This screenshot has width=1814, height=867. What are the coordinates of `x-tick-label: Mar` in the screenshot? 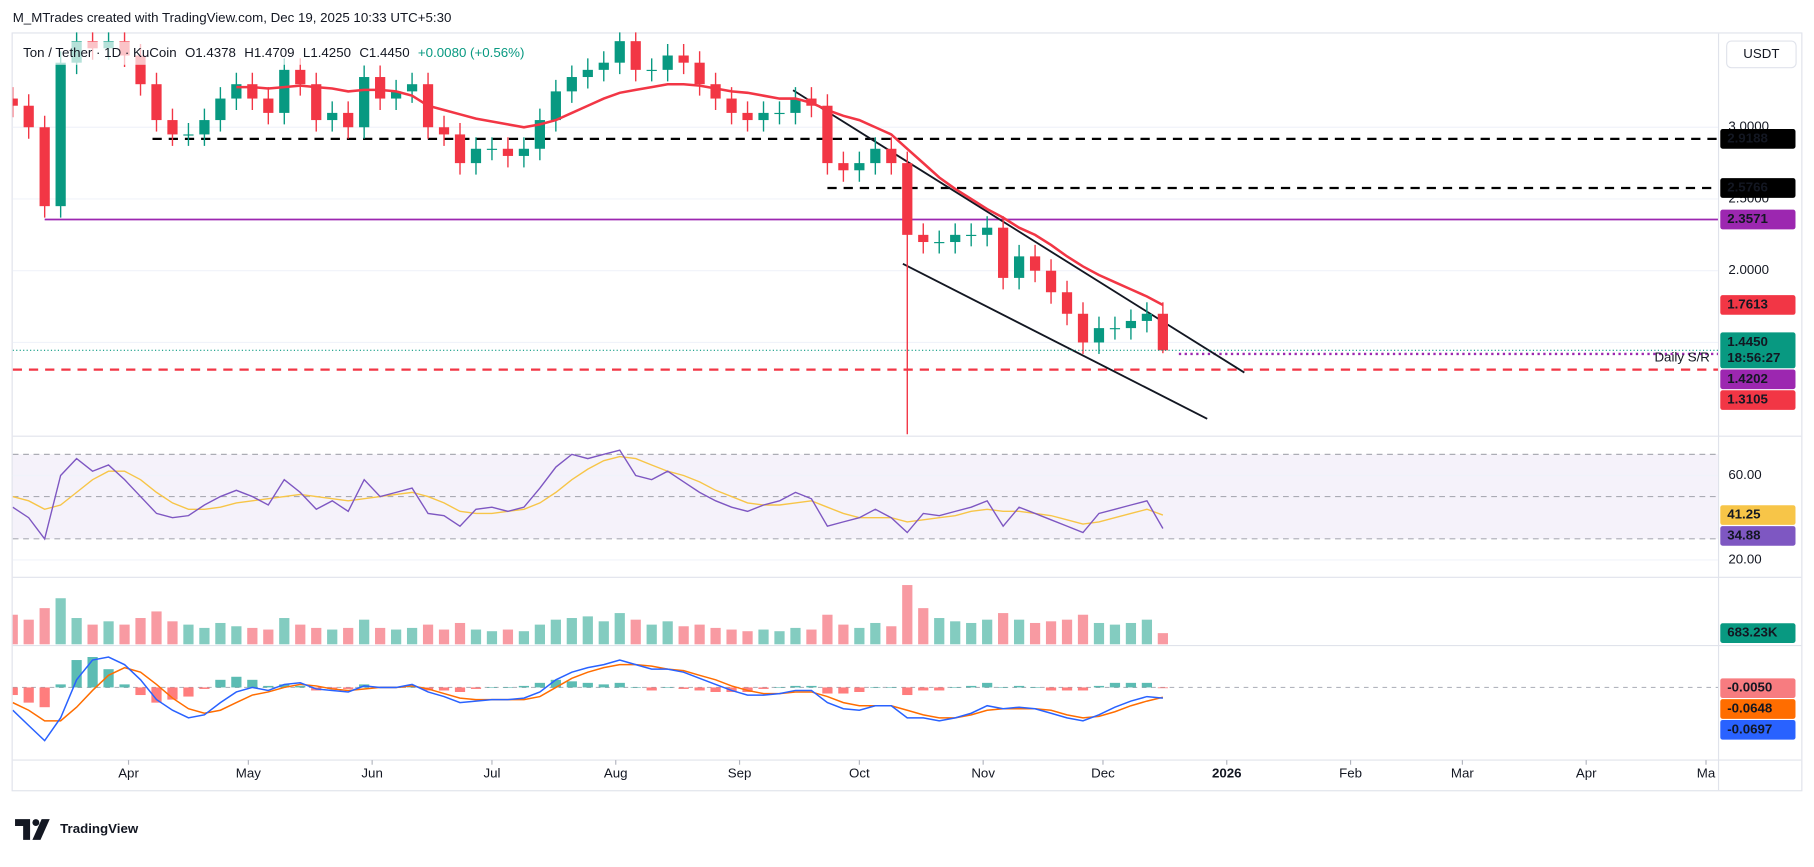 It's located at (1462, 772).